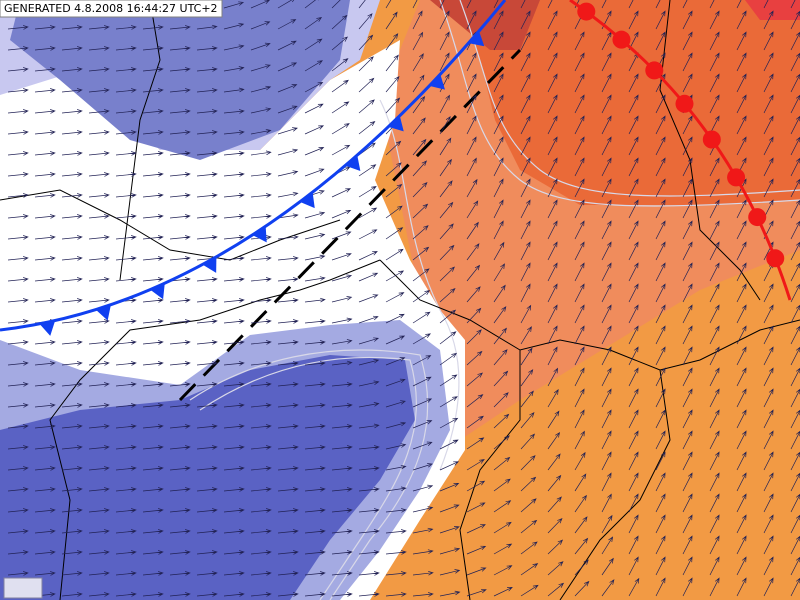 The width and height of the screenshot is (800, 600). Describe the element at coordinates (23, 588) in the screenshot. I see `legend-icon` at that location.